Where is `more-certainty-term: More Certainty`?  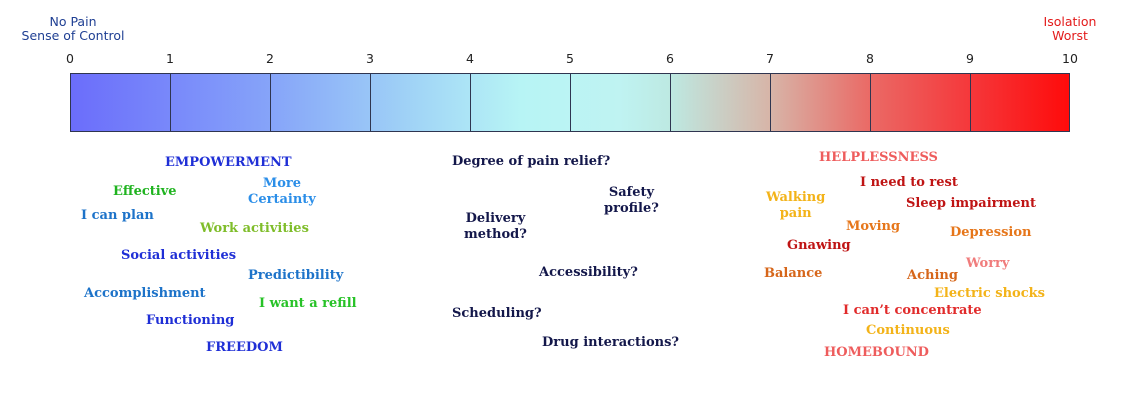
more-certainty-term: More Certainty is located at coordinates (282, 192).